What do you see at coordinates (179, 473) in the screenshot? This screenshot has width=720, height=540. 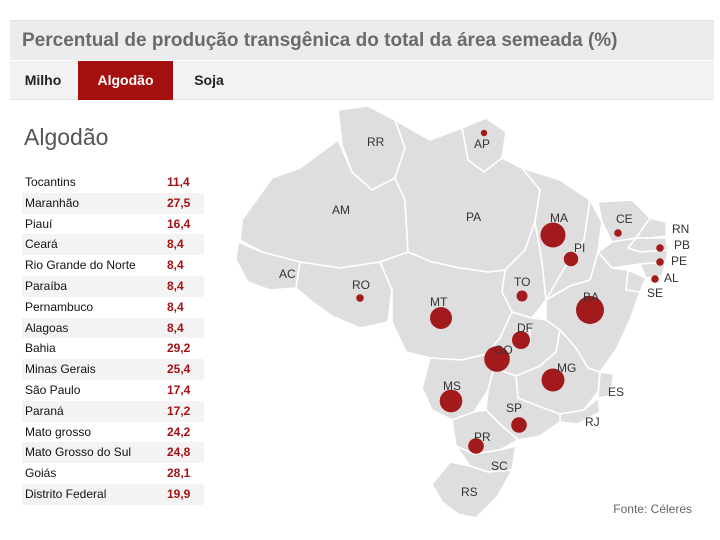 I see `row-value: 28,1` at bounding box center [179, 473].